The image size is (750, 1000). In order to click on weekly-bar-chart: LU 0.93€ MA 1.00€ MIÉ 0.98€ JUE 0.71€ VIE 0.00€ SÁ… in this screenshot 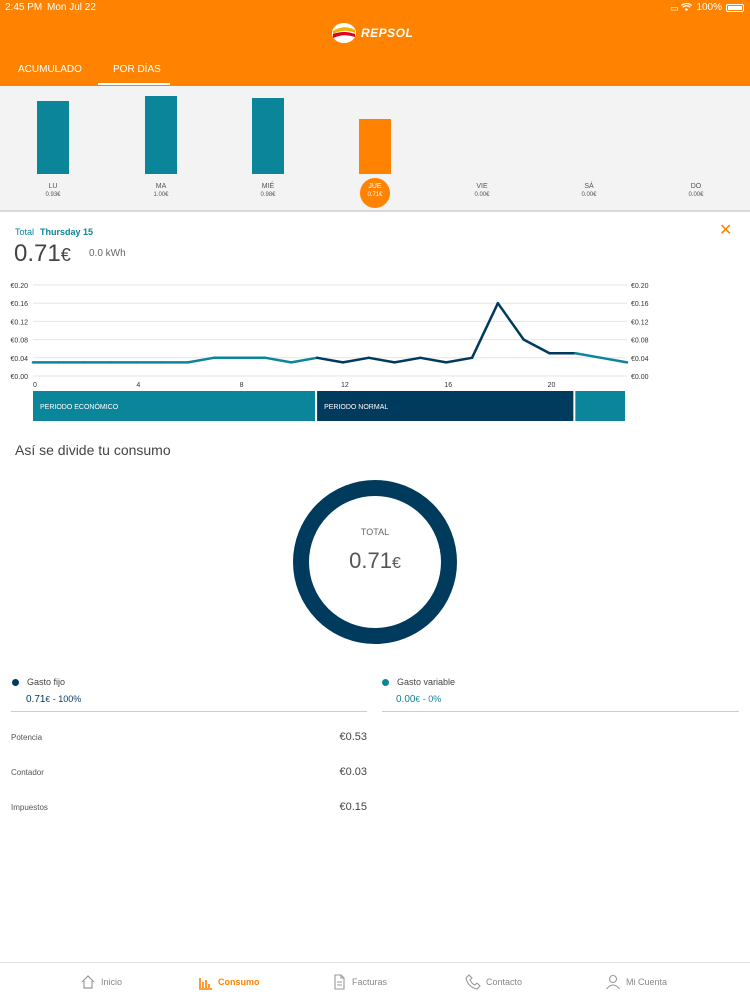, I will do `click(375, 149)`.